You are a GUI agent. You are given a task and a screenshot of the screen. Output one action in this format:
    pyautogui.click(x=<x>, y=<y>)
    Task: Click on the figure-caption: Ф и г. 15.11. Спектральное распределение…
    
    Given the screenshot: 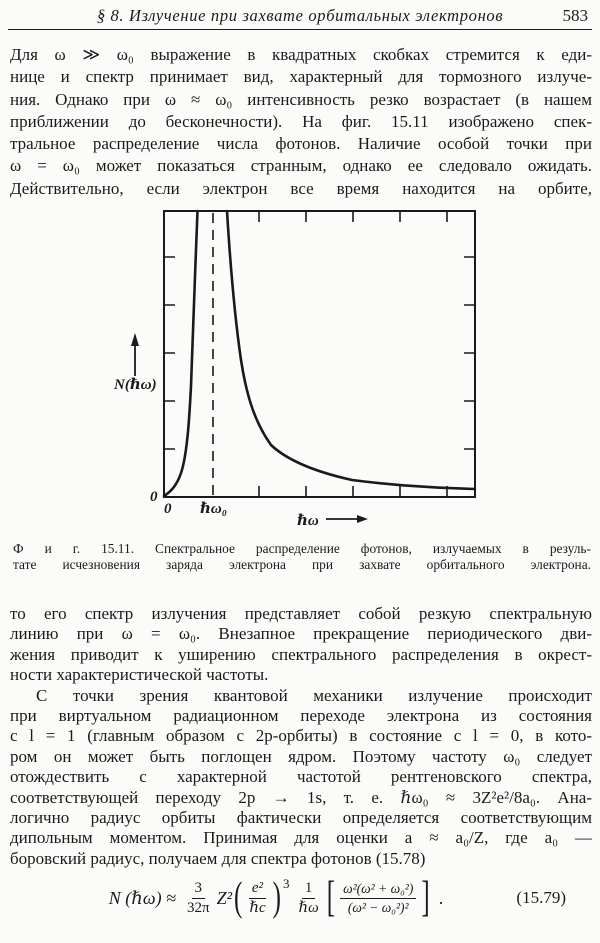 What is the action you would take?
    pyautogui.click(x=302, y=557)
    